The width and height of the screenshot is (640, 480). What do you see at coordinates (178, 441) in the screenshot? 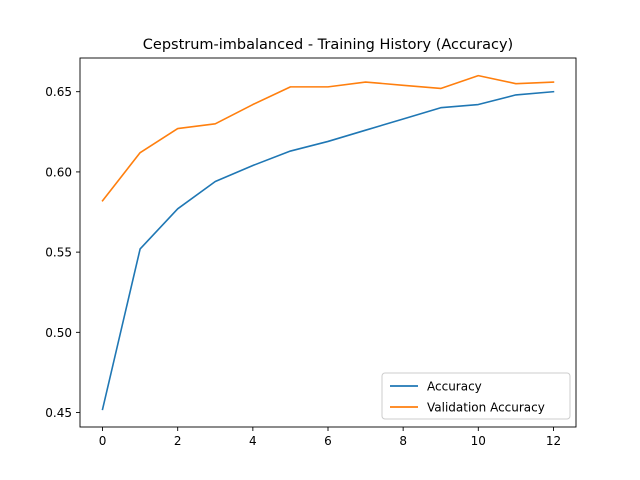
I see `x-tick-label: 2` at bounding box center [178, 441].